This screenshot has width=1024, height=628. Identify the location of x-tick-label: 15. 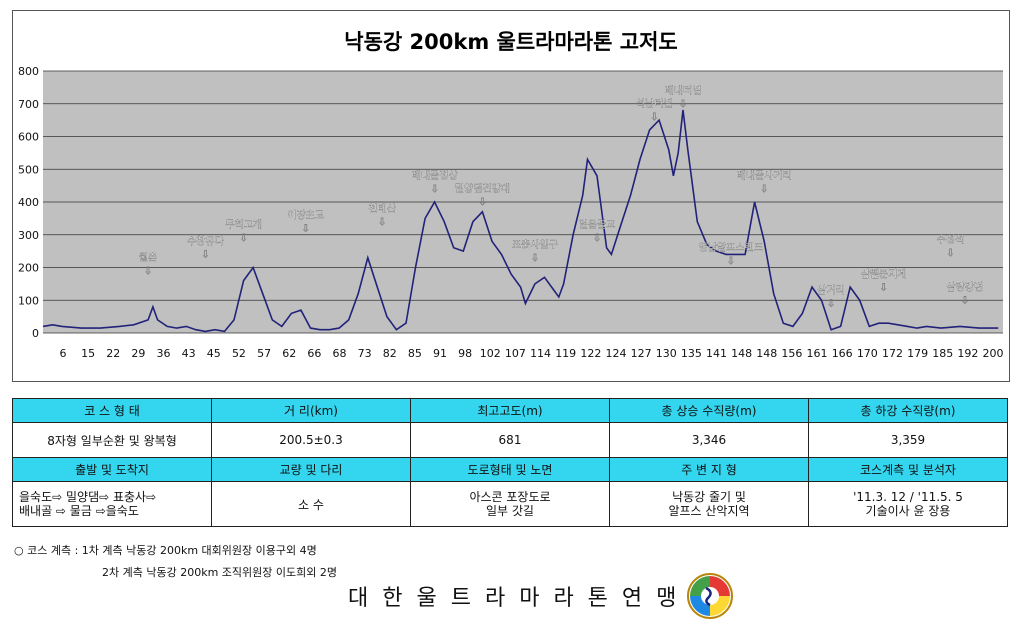
(88, 353).